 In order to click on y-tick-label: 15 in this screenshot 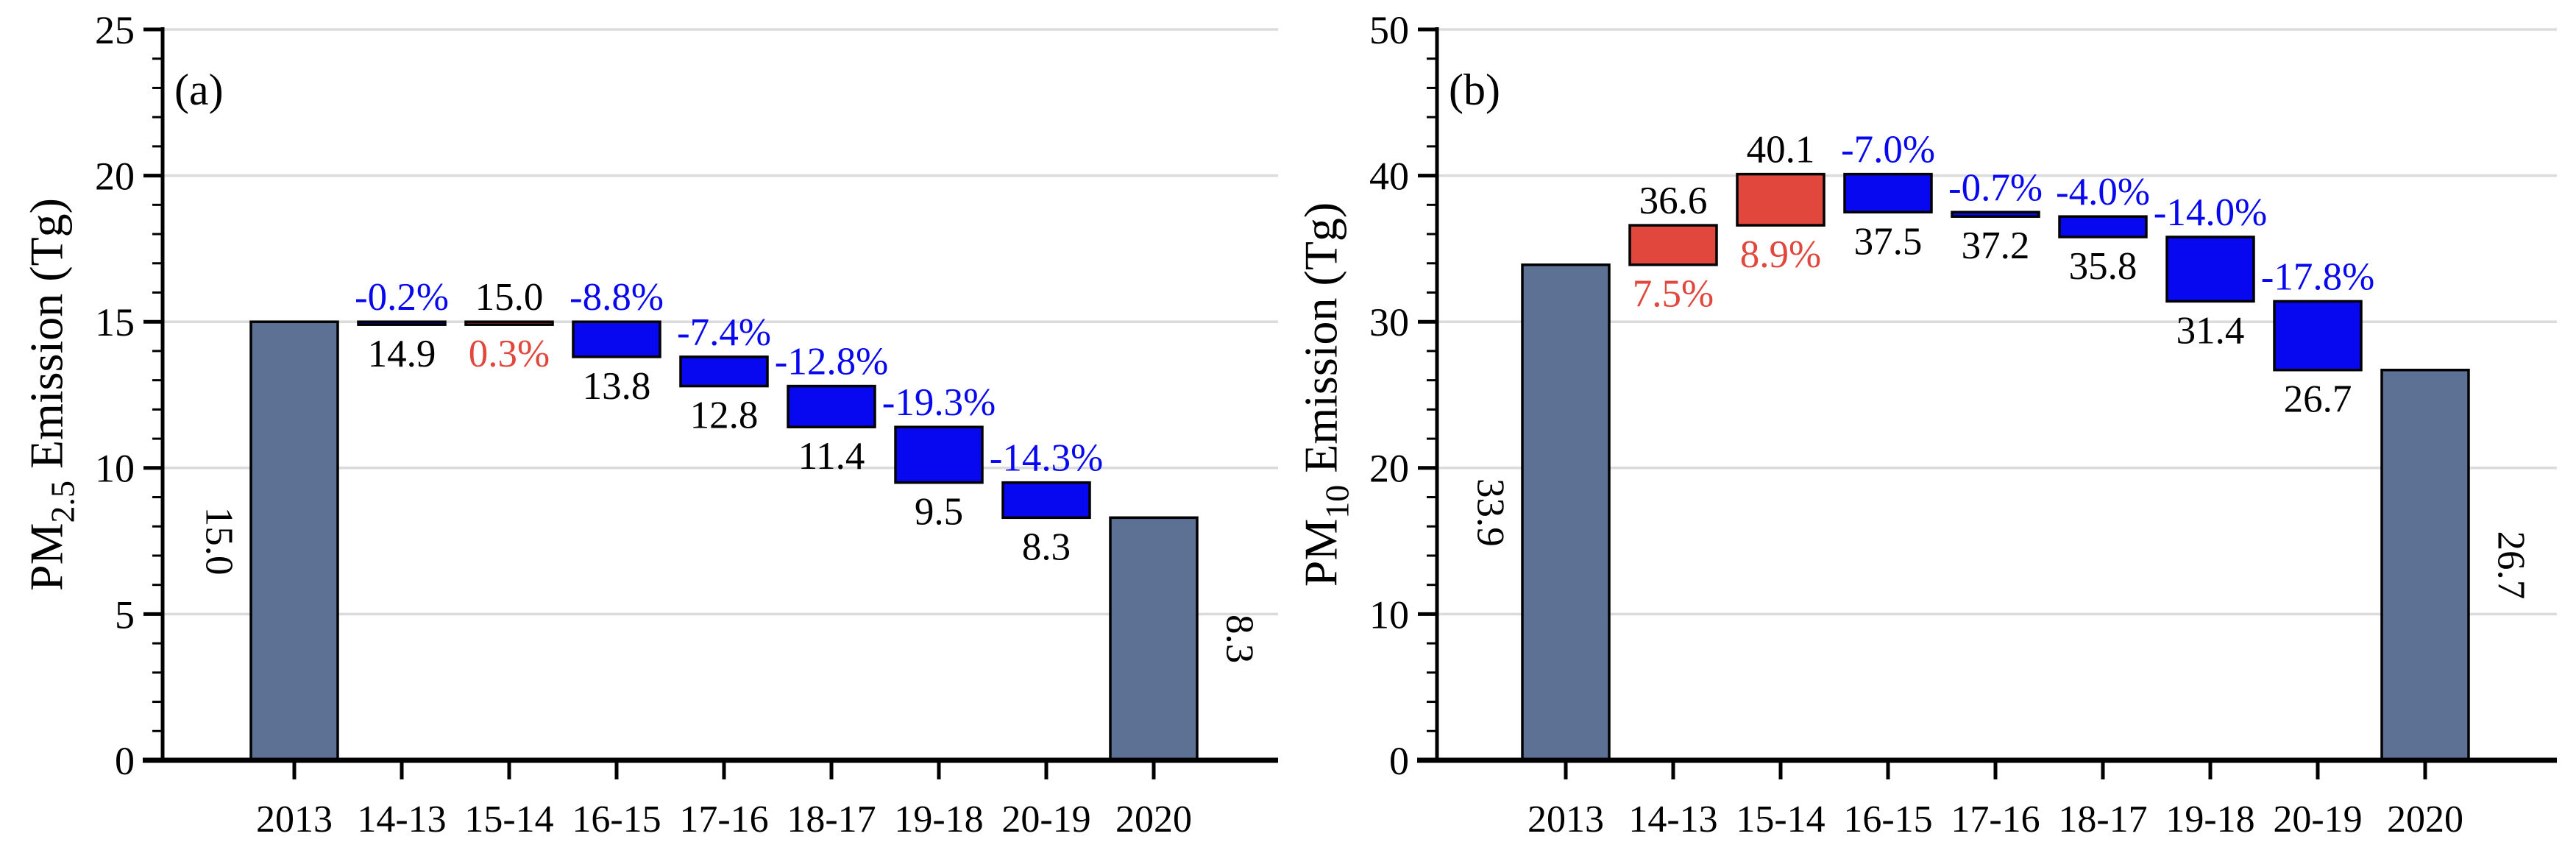, I will do `click(115, 322)`.